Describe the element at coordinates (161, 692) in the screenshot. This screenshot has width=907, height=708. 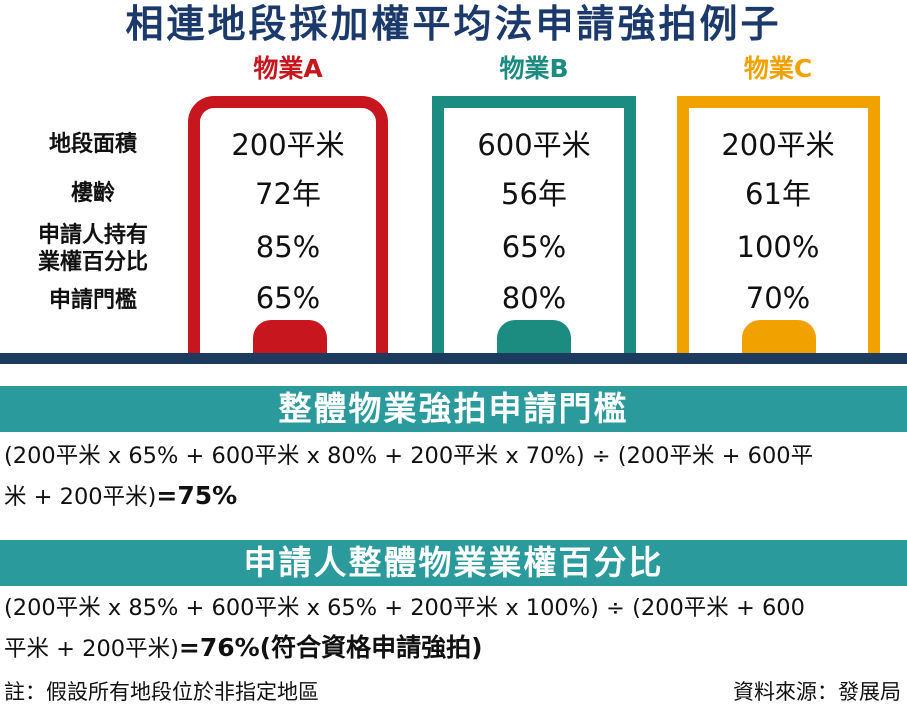
I see `footnote: 註：假設所有地段位於非指定地區` at that location.